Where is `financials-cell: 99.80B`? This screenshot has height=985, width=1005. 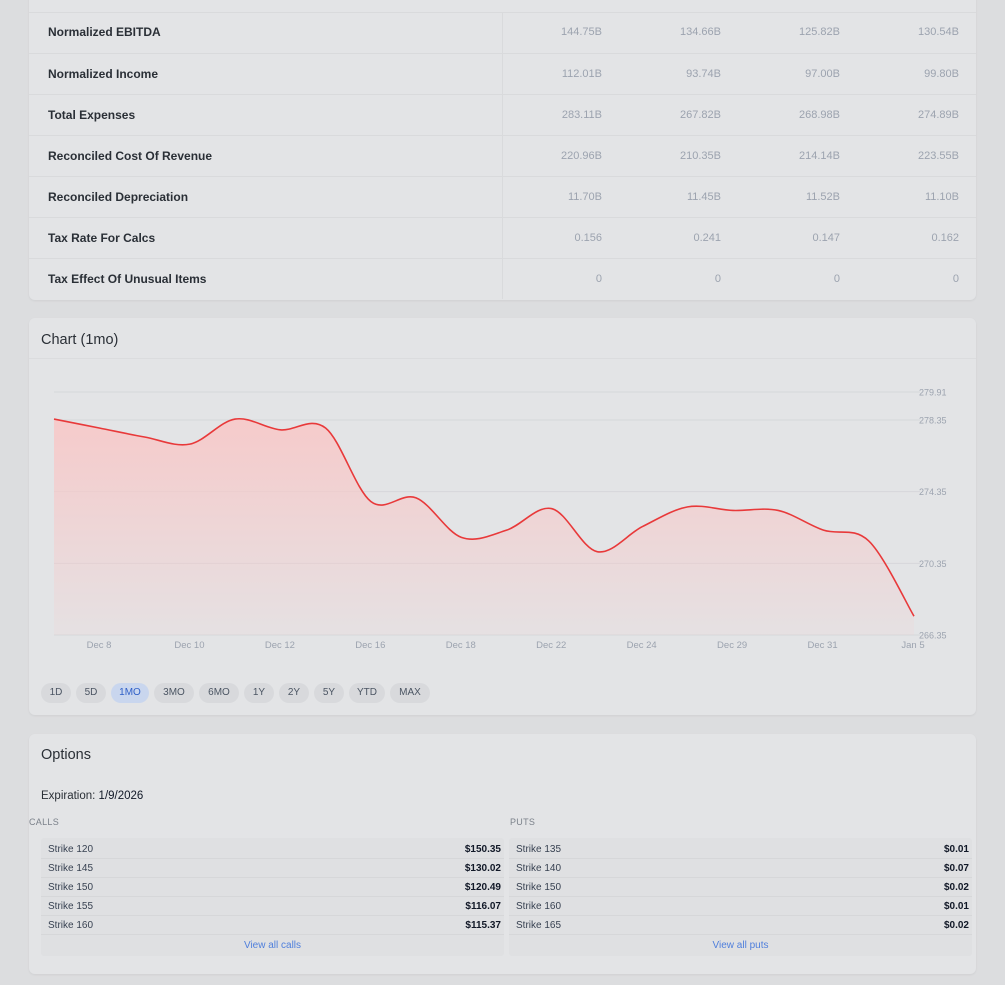
financials-cell: 99.80B is located at coordinates (941, 74).